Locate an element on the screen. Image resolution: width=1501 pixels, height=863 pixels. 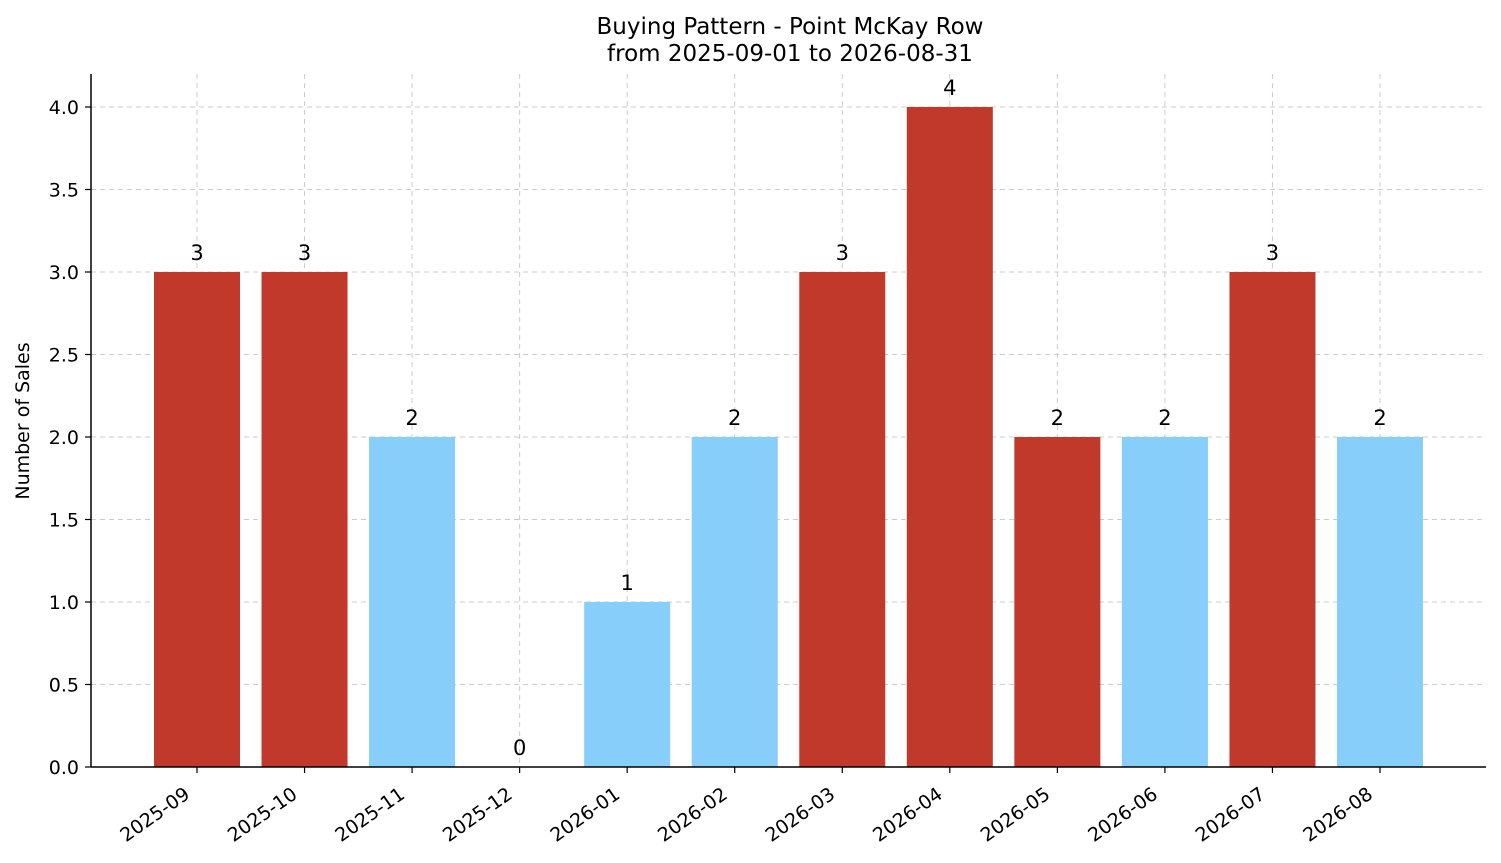
value-label-2026-02: 2 is located at coordinates (734, 418).